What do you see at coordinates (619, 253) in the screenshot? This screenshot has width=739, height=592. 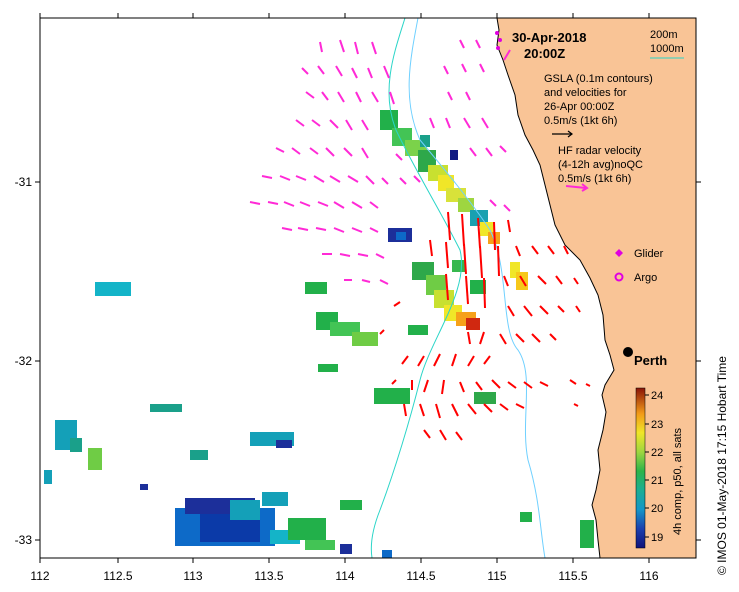 I see `glider-icon` at bounding box center [619, 253].